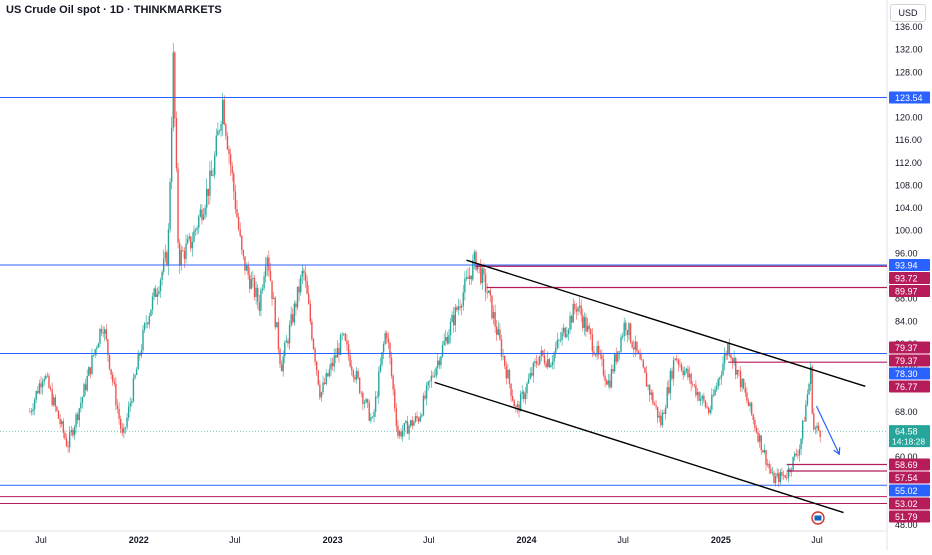 This screenshot has height=555, width=932. Describe the element at coordinates (909, 72) in the screenshot. I see `y-tick-label: 128.00` at that location.